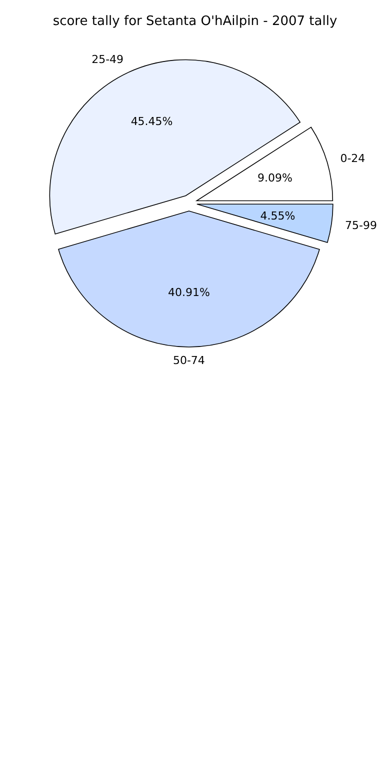 The image size is (390, 780). I want to click on data-label: 4.55%, so click(278, 215).